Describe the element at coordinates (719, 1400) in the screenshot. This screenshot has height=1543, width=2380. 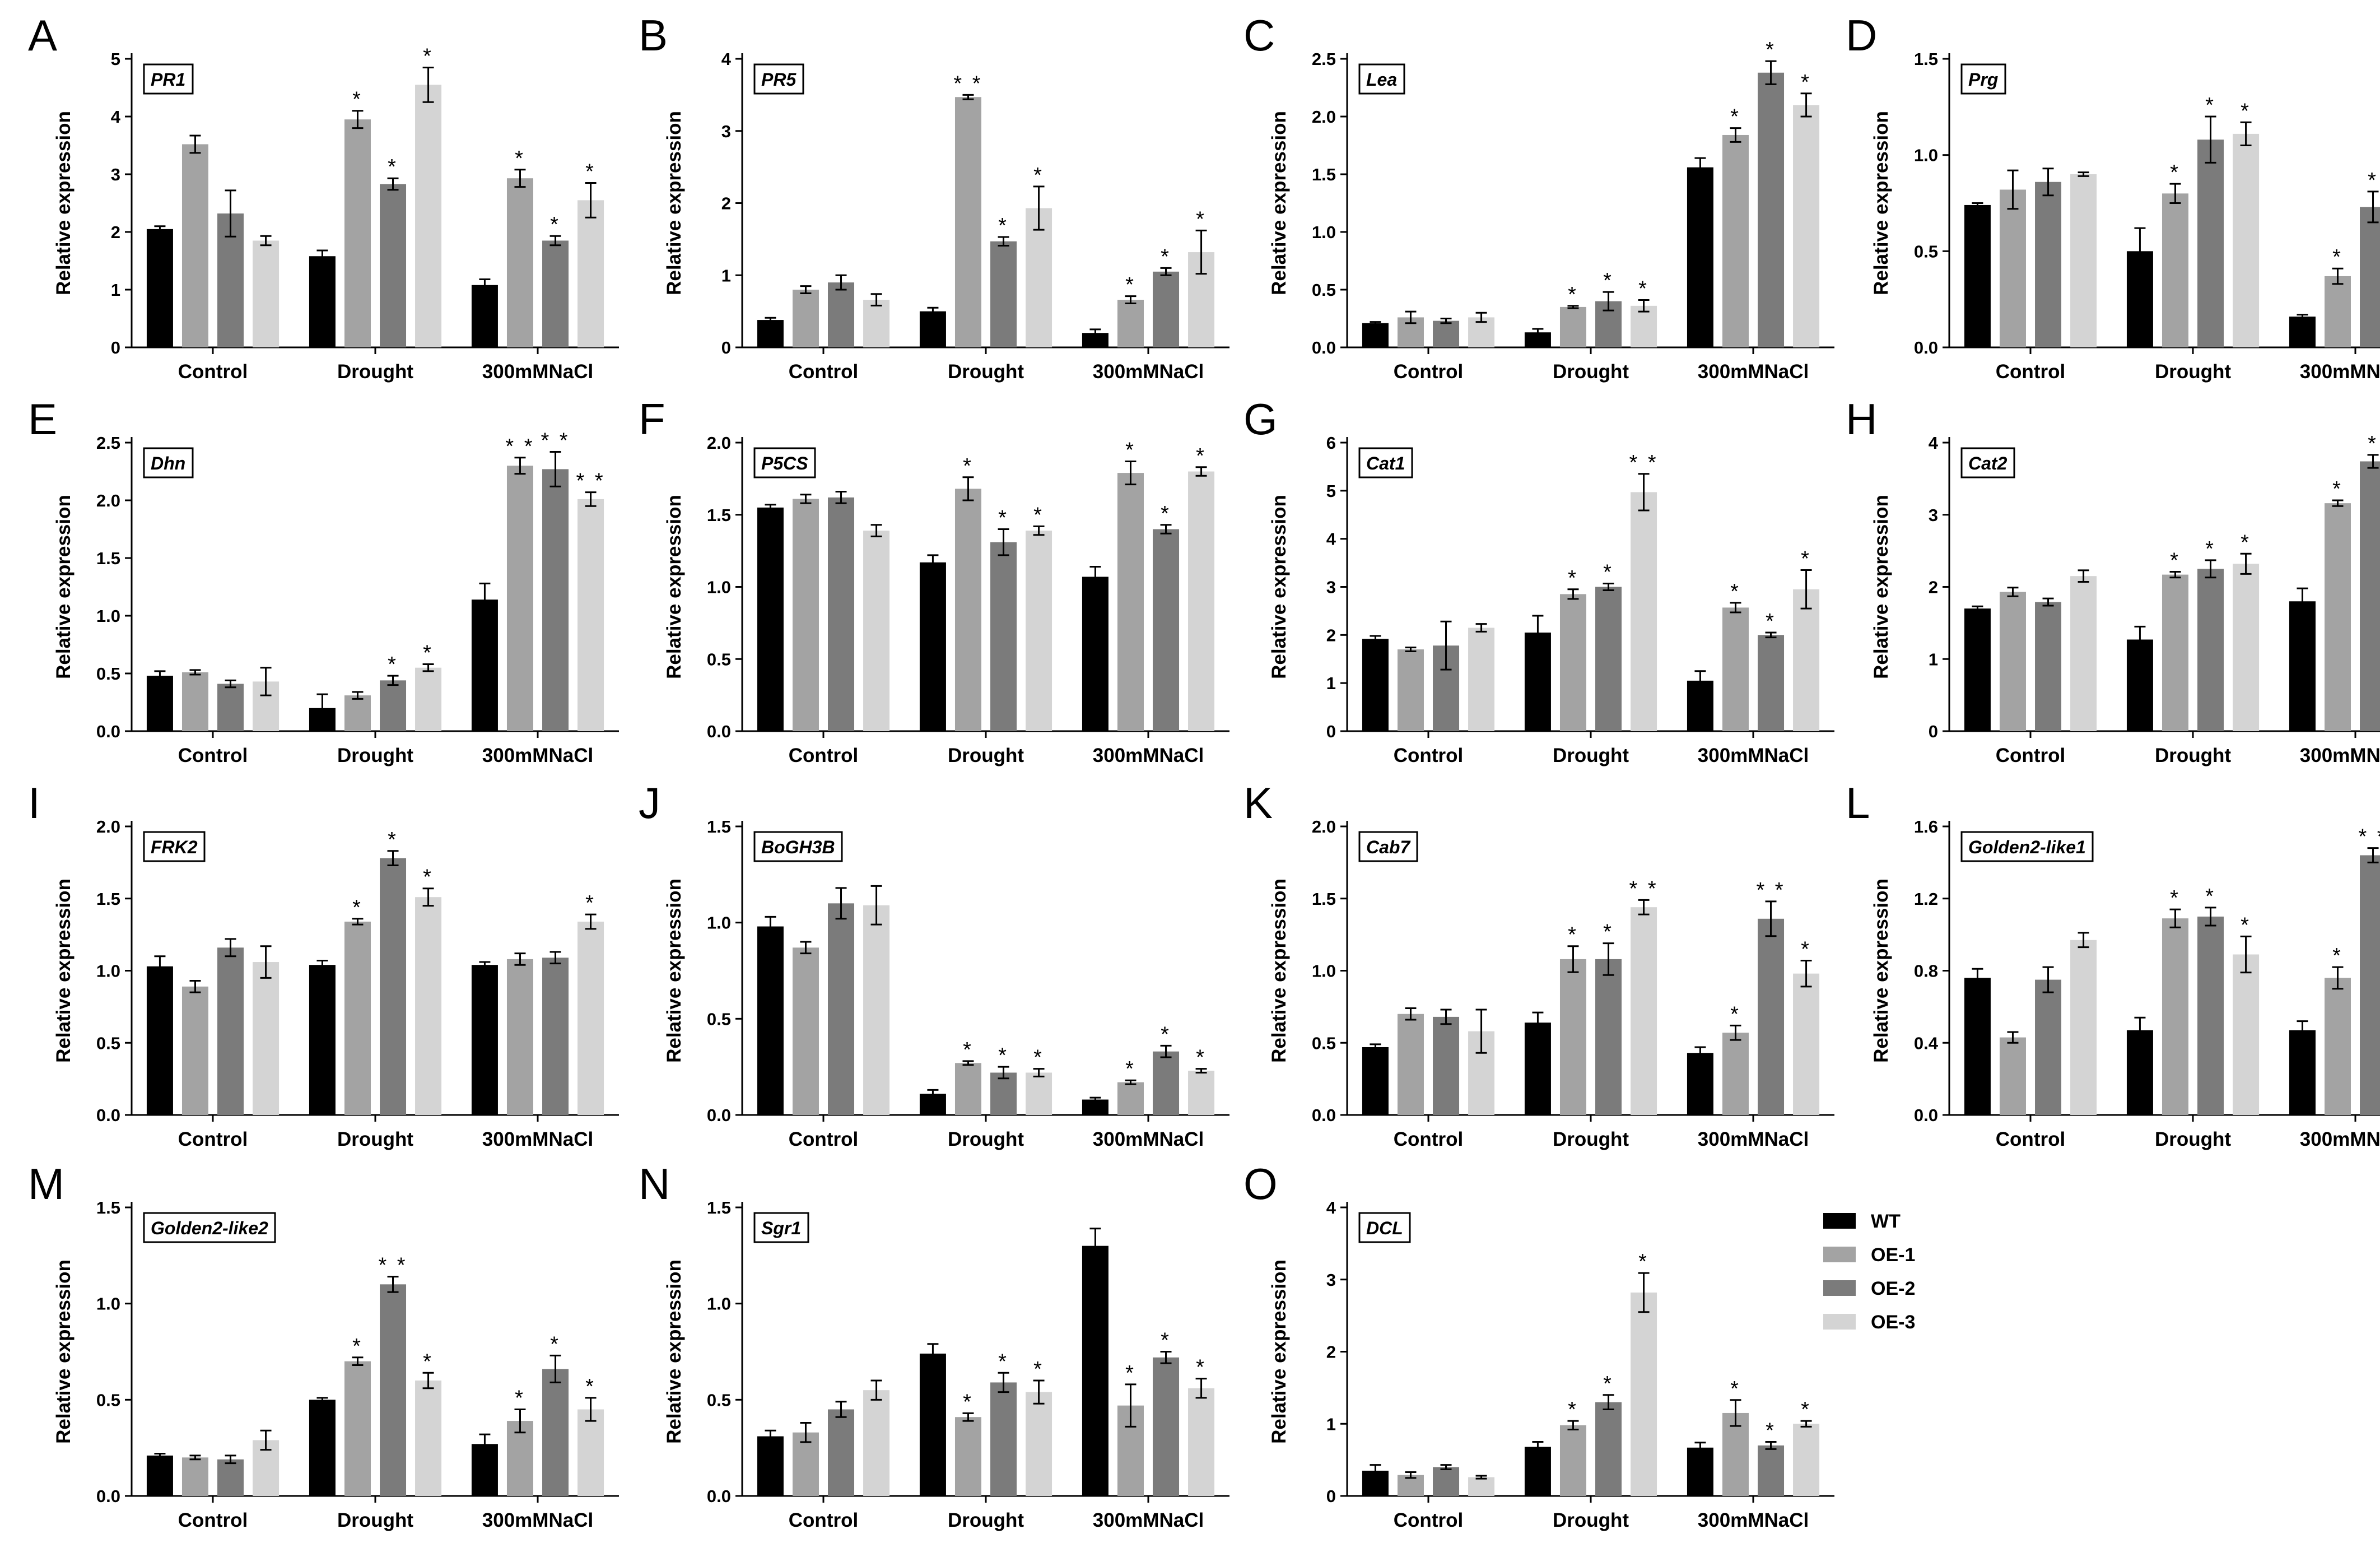
I see `panel-n-ytick-label: 0.5` at that location.